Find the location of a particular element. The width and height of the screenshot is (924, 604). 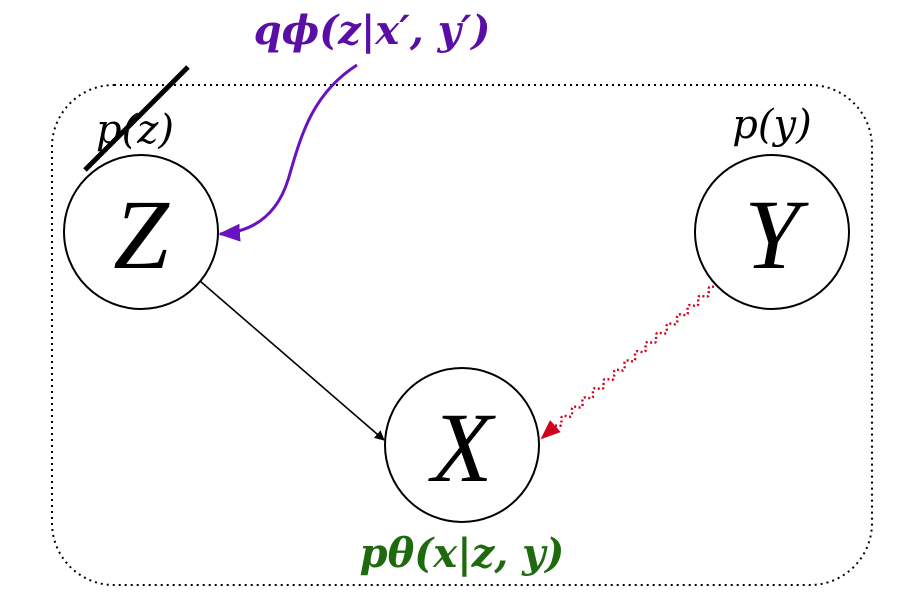

node-z-letter: Z is located at coordinates (141, 234).